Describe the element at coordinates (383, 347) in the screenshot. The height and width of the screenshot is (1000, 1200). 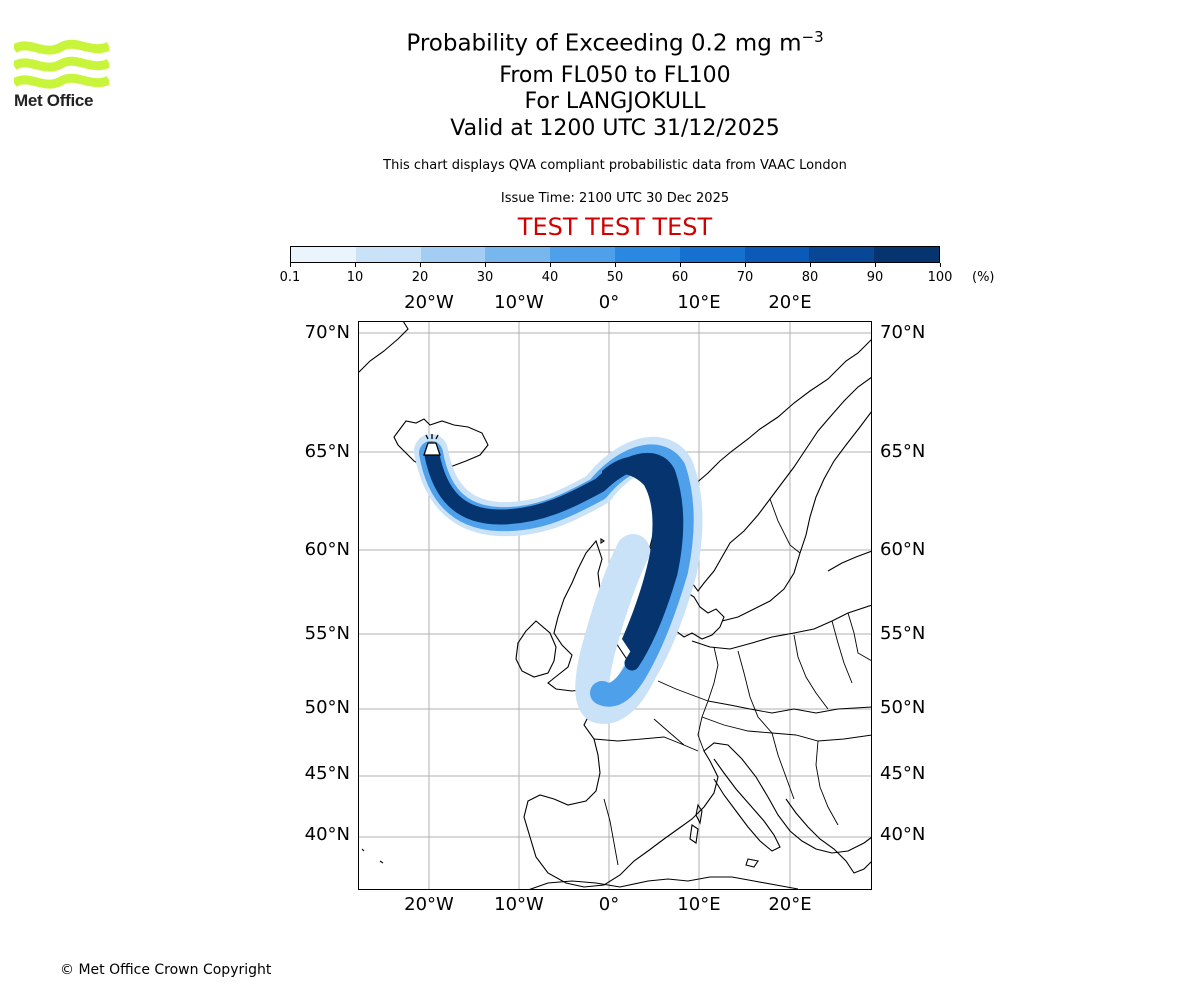
I see `greenland-coast` at that location.